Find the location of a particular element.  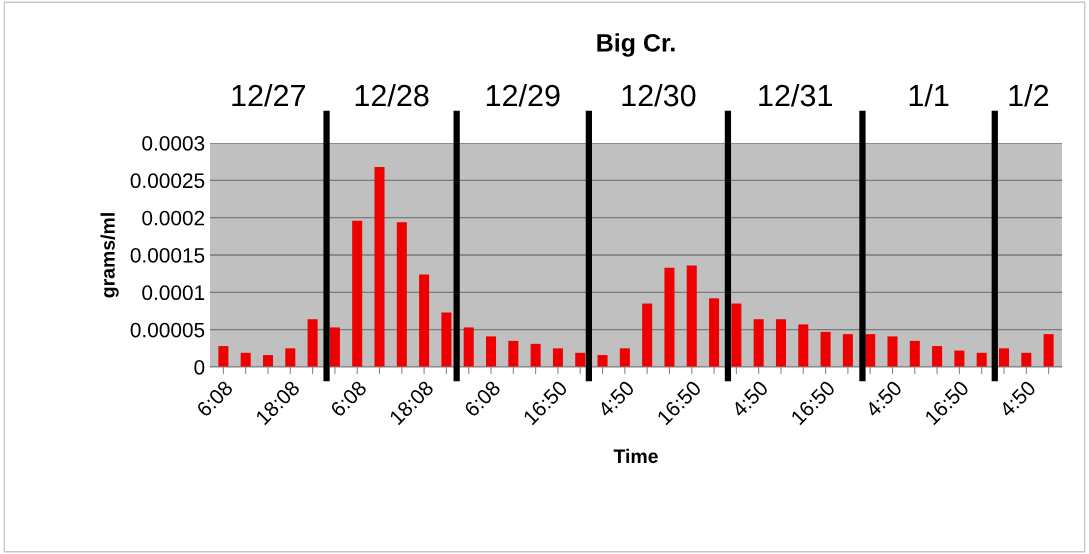

text: 12/29 is located at coordinates (523, 95).